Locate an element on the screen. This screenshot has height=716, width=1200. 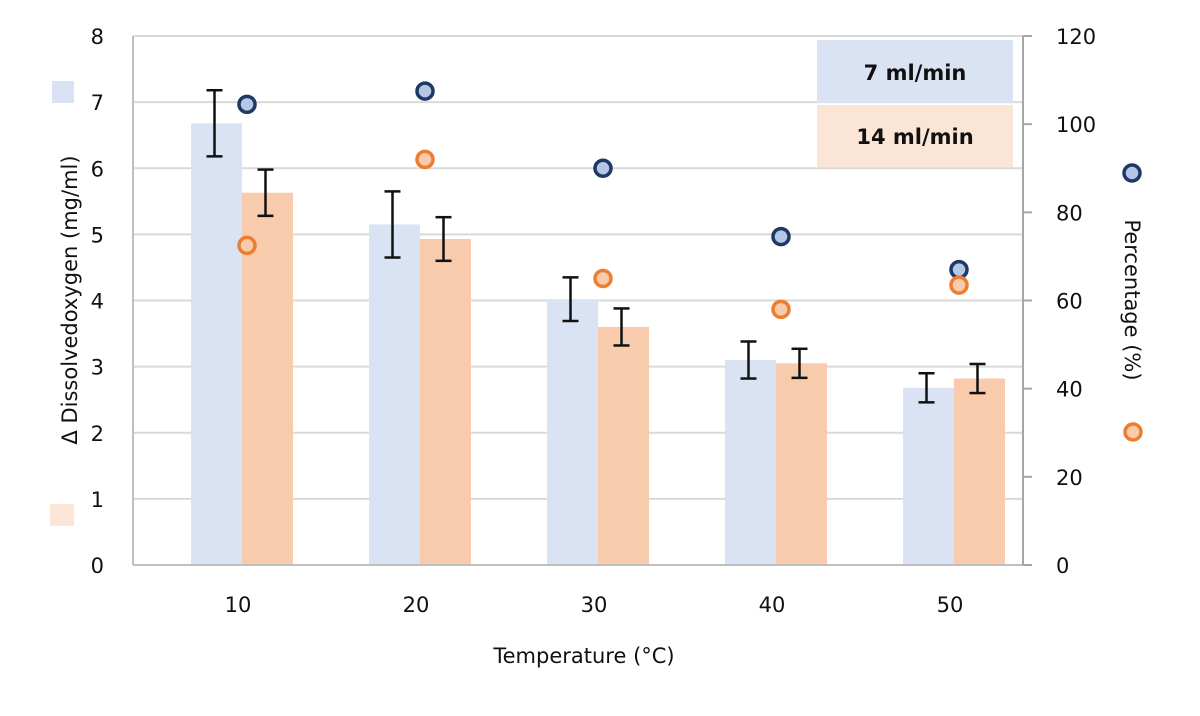
y-tick-label: 0 is located at coordinates (97, 566).